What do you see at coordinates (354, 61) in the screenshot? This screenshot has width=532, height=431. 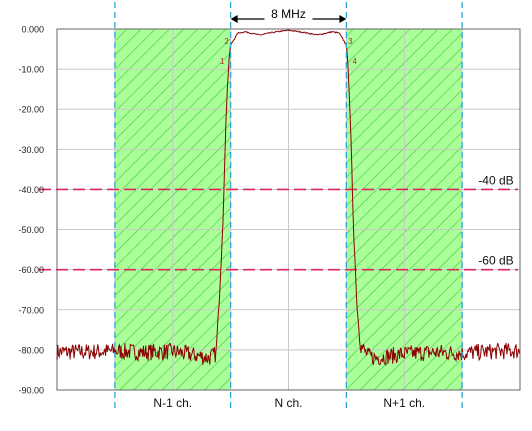 I see `marker-label: 4` at bounding box center [354, 61].